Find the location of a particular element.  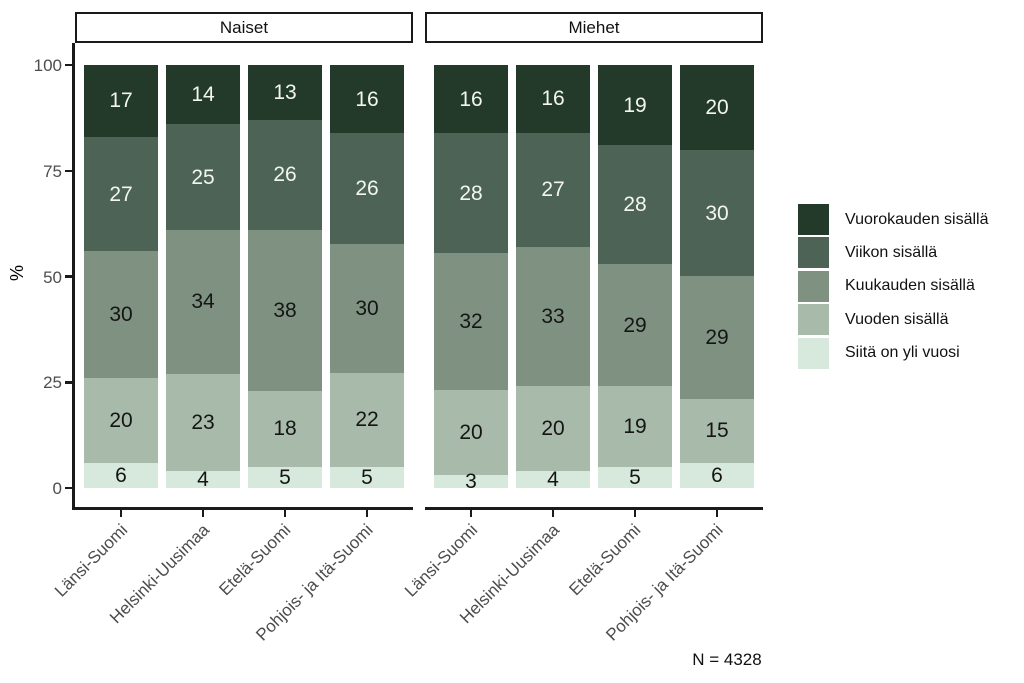

legend-item-label: Vuoden sisällä is located at coordinates (897, 319).